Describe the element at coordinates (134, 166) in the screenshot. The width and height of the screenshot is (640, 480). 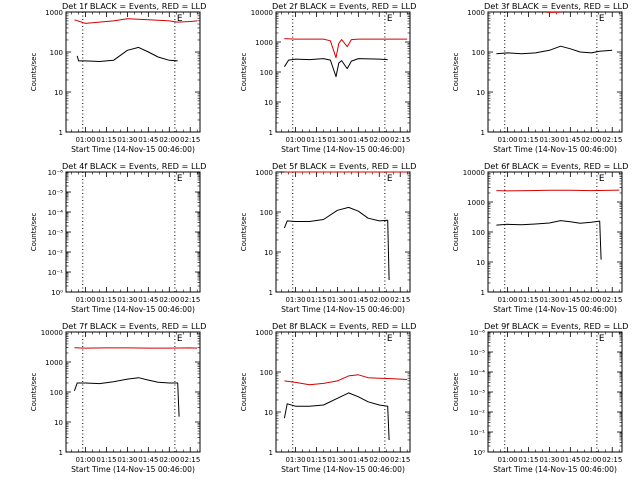
I see `panel-title: Det 4f BLACK = Events, RED = LLD` at that location.